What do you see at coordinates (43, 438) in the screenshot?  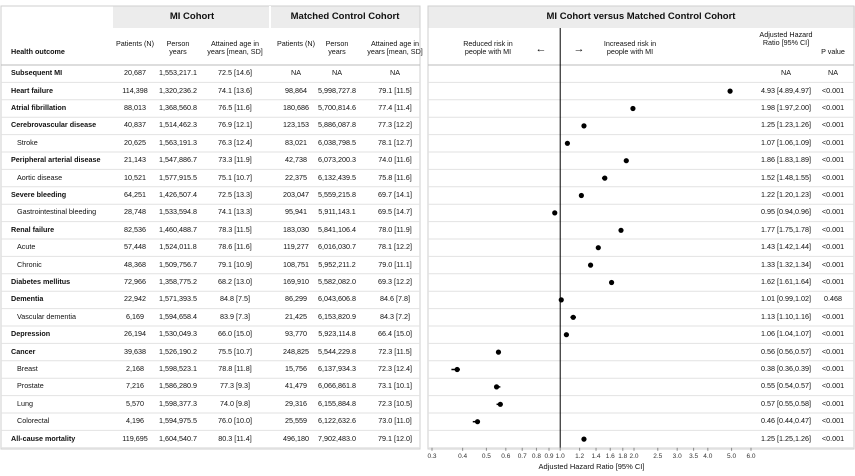 I see `row-label: All-cause mortality` at bounding box center [43, 438].